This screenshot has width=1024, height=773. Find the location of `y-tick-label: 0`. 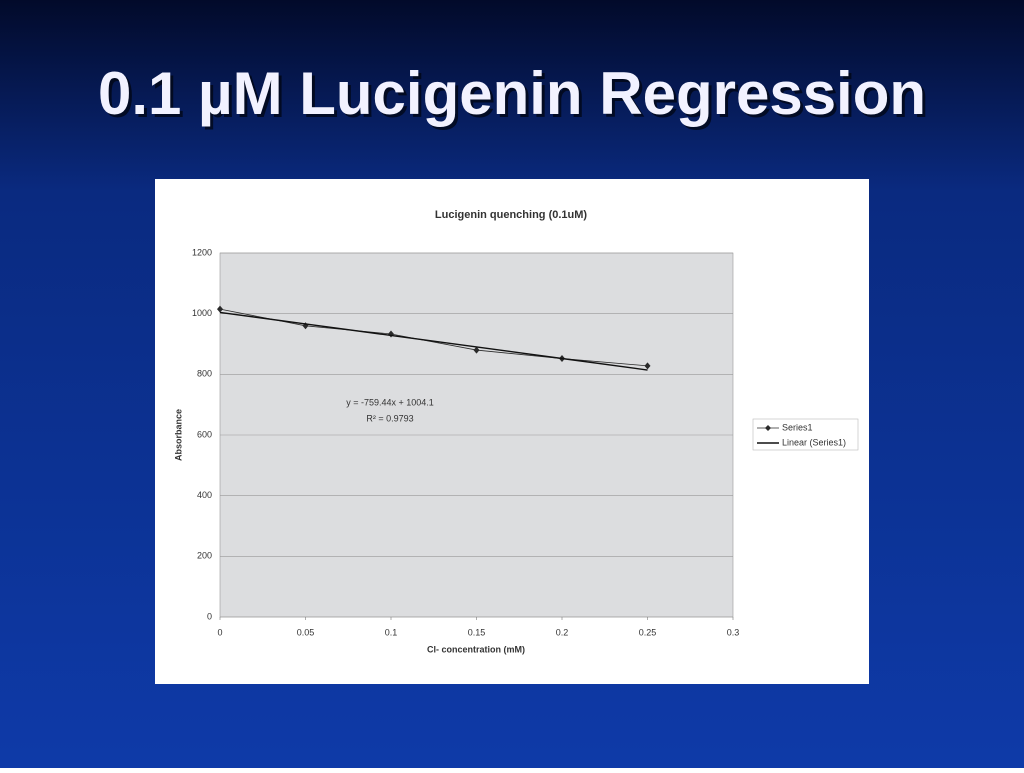

y-tick-label: 0 is located at coordinates (209, 616).